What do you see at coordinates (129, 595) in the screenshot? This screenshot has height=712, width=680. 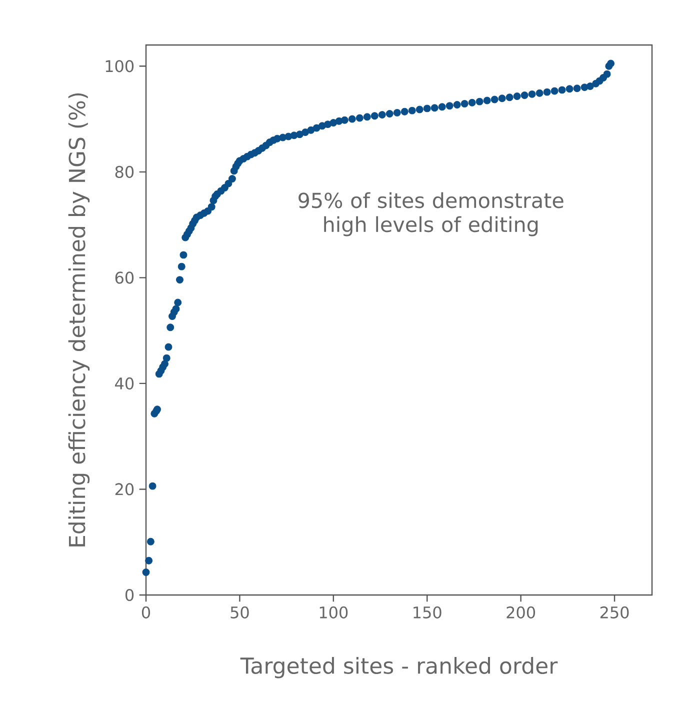 I see `y-tick-label: 0` at bounding box center [129, 595].